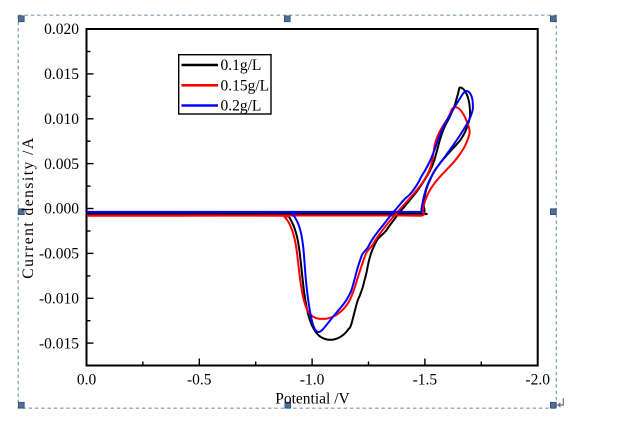 The image size is (618, 437). What do you see at coordinates (87, 380) in the screenshot?
I see `svg-text: 0.0` at bounding box center [87, 380].